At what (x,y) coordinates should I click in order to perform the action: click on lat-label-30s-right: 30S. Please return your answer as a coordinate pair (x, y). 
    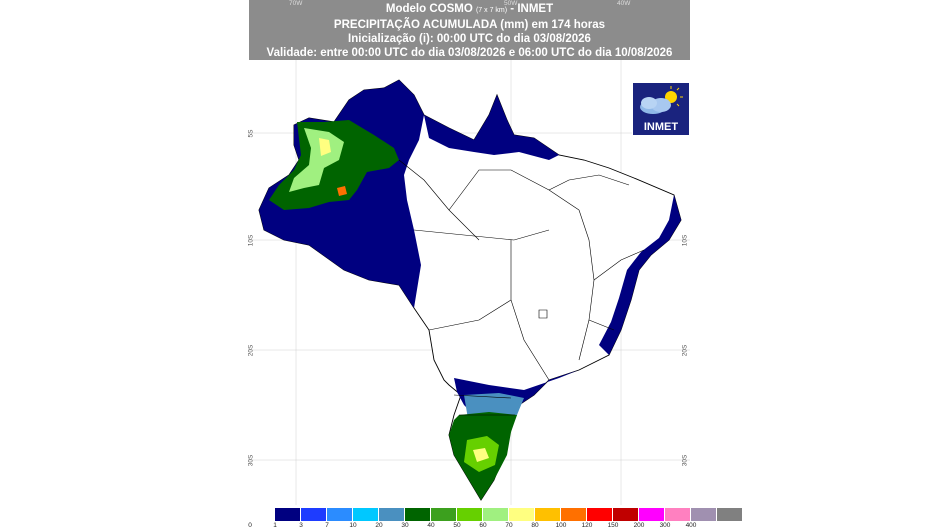
    Looking at the image, I should click on (685, 460).